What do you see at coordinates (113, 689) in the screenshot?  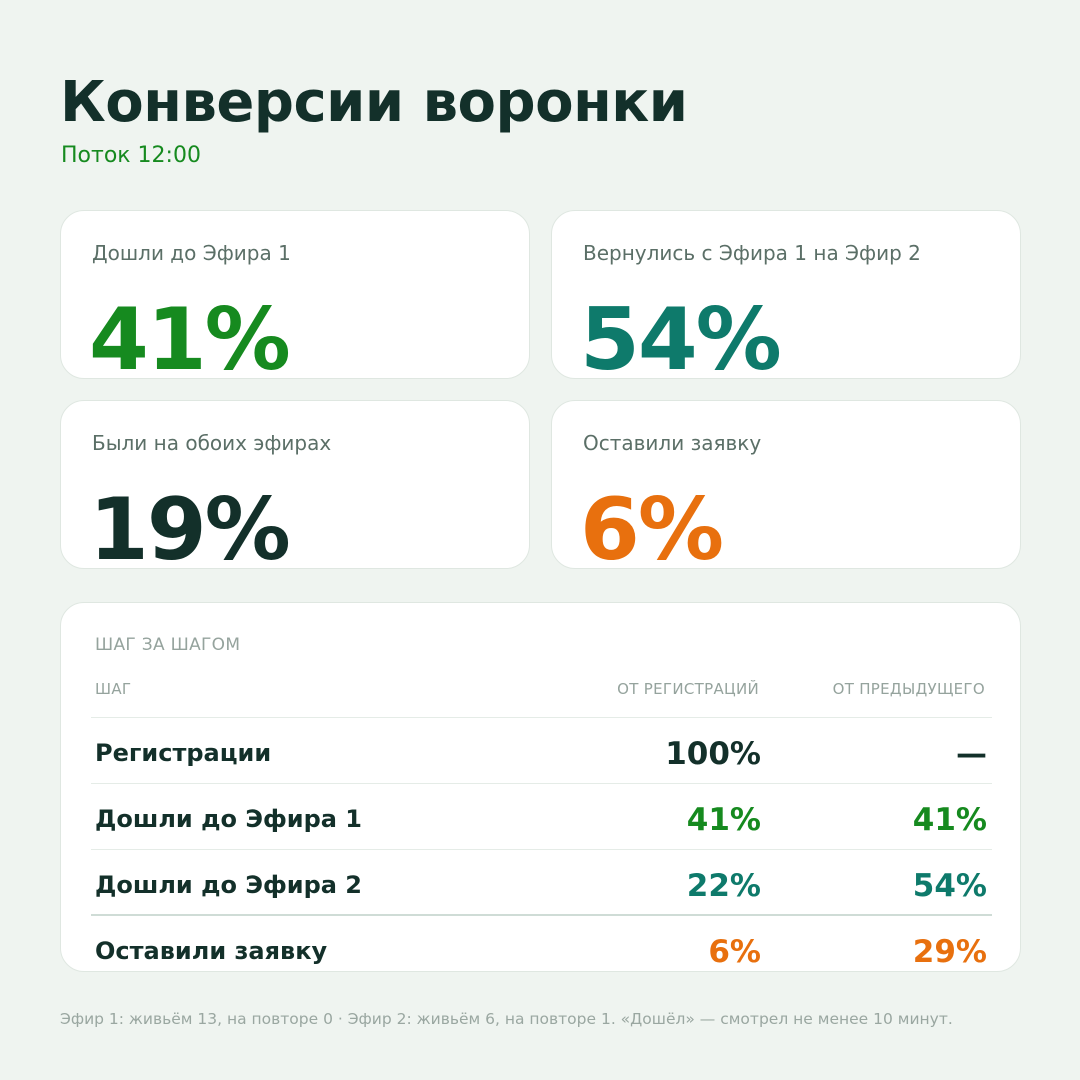 I see `column-header-step: ШАГ` at bounding box center [113, 689].